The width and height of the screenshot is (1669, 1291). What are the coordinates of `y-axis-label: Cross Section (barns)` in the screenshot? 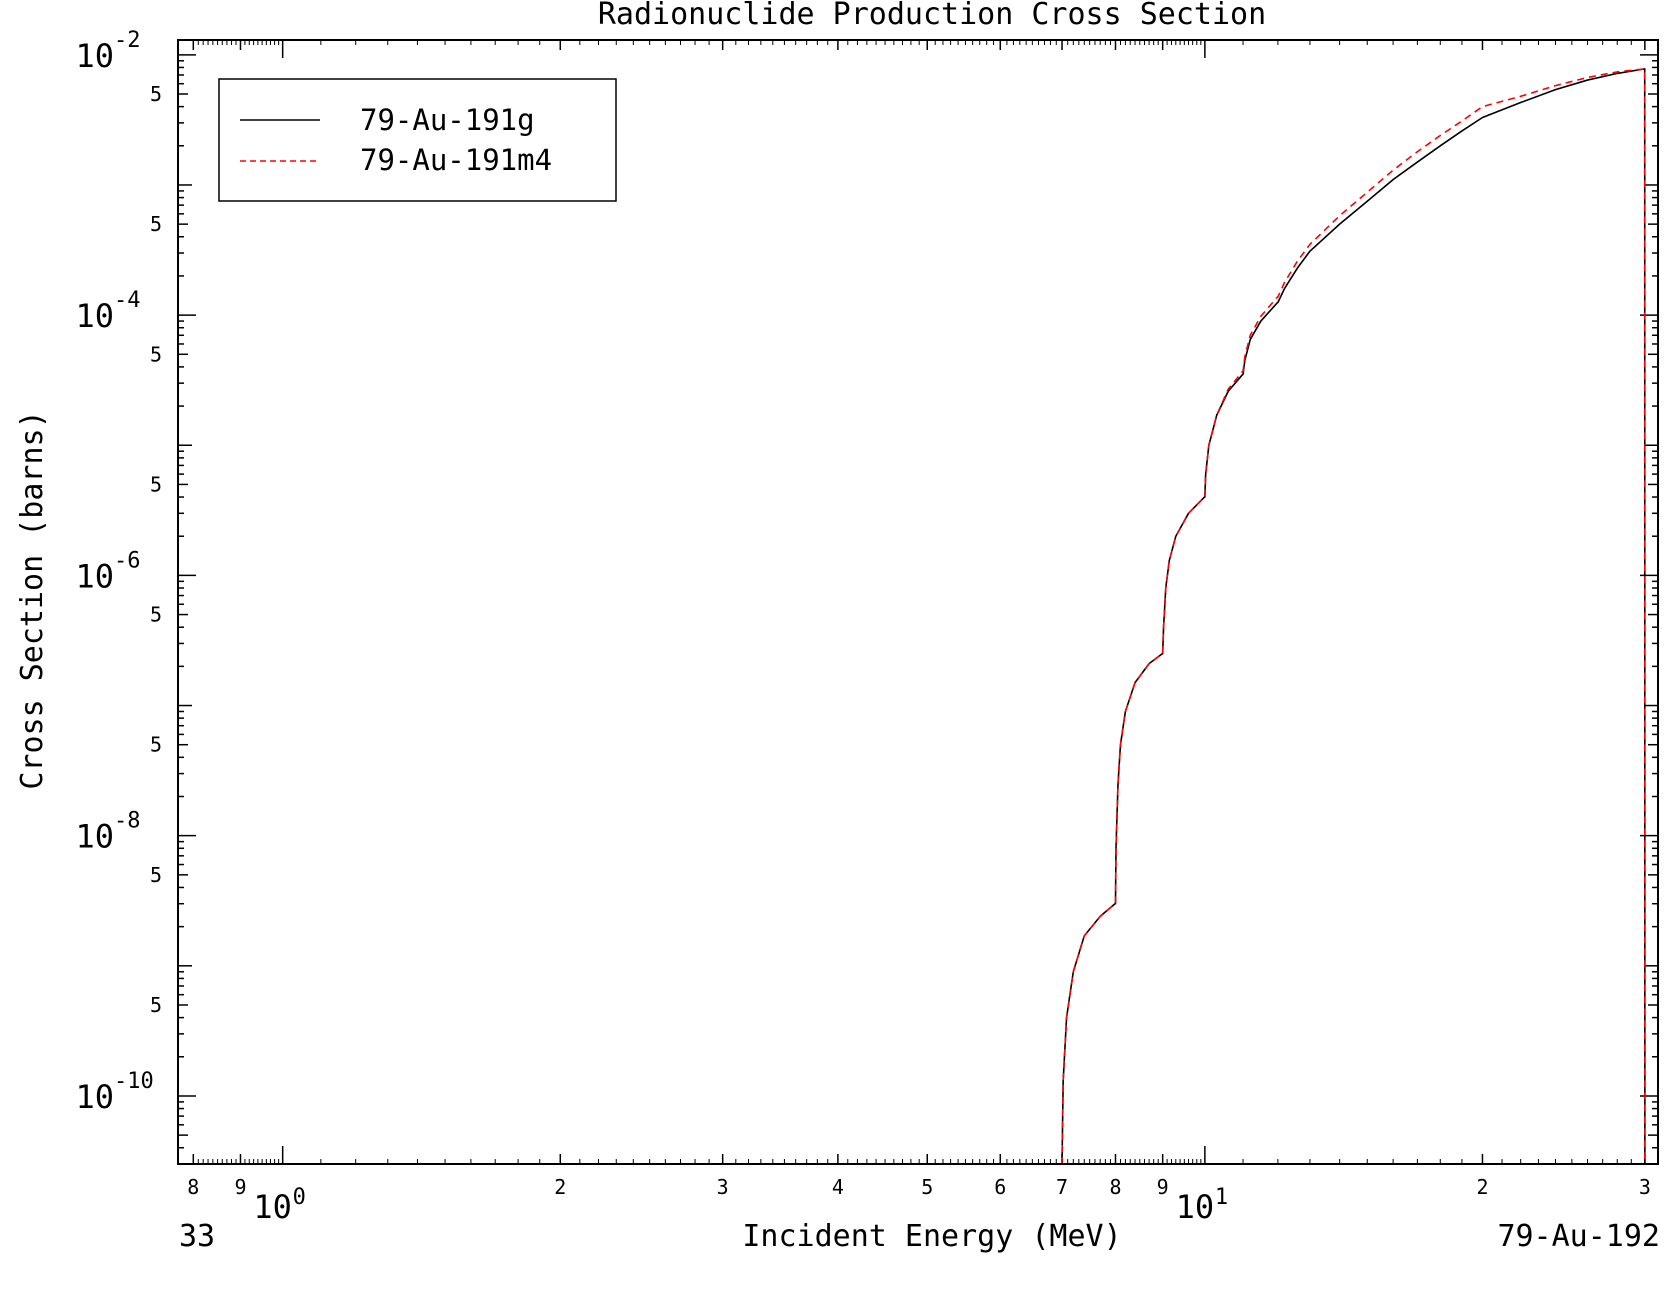 It's located at (32, 599).